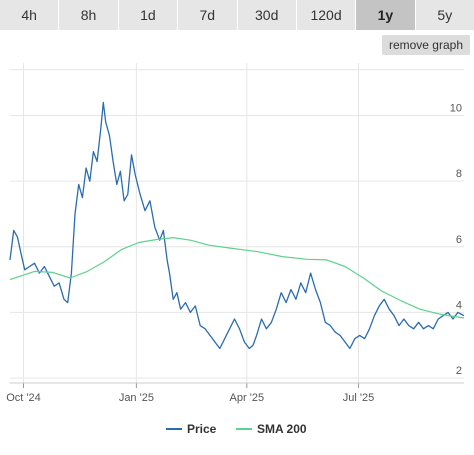 The width and height of the screenshot is (474, 455). Describe the element at coordinates (247, 398) in the screenshot. I see `x-tick-label: Apr '25` at that location.